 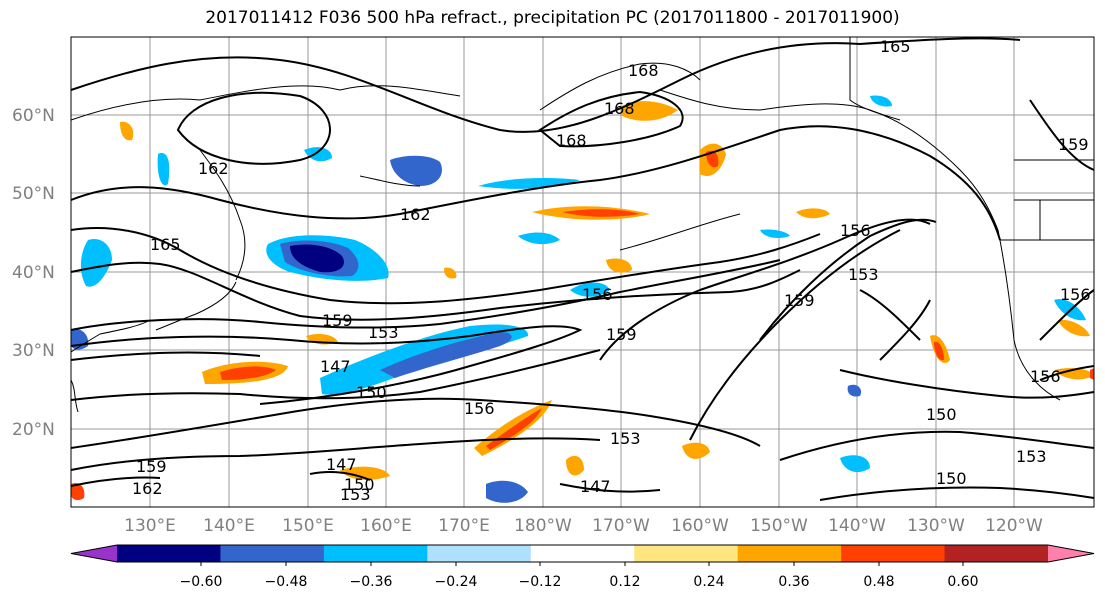 I want to click on lon-tick-label: 140°W, so click(x=857, y=526).